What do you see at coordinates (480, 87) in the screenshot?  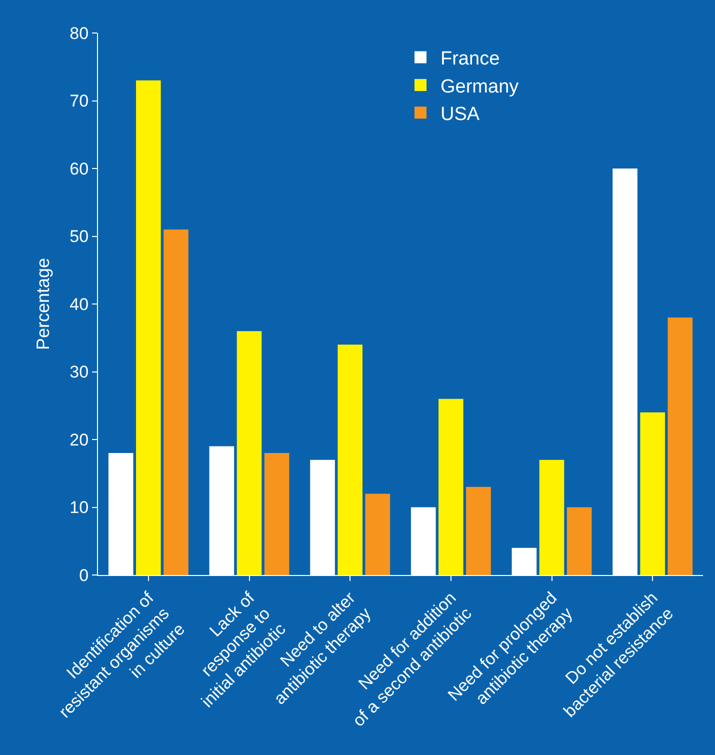 I see `legend-label: Germany` at bounding box center [480, 87].